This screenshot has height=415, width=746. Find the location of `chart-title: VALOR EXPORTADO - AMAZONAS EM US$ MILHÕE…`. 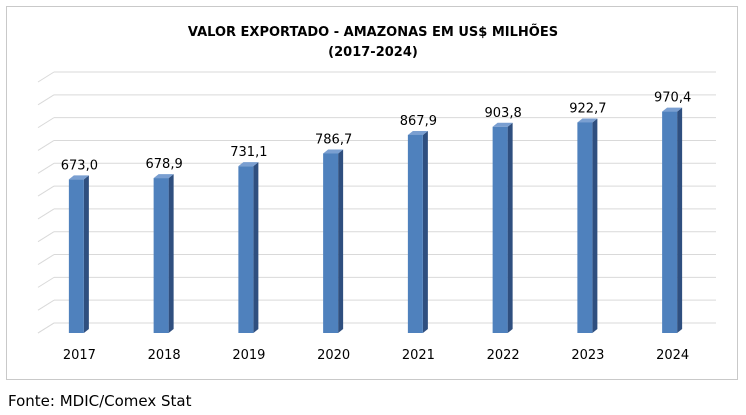

chart-title: VALOR EXPORTADO - AMAZONAS EM US$ MILHÕE… is located at coordinates (373, 32).